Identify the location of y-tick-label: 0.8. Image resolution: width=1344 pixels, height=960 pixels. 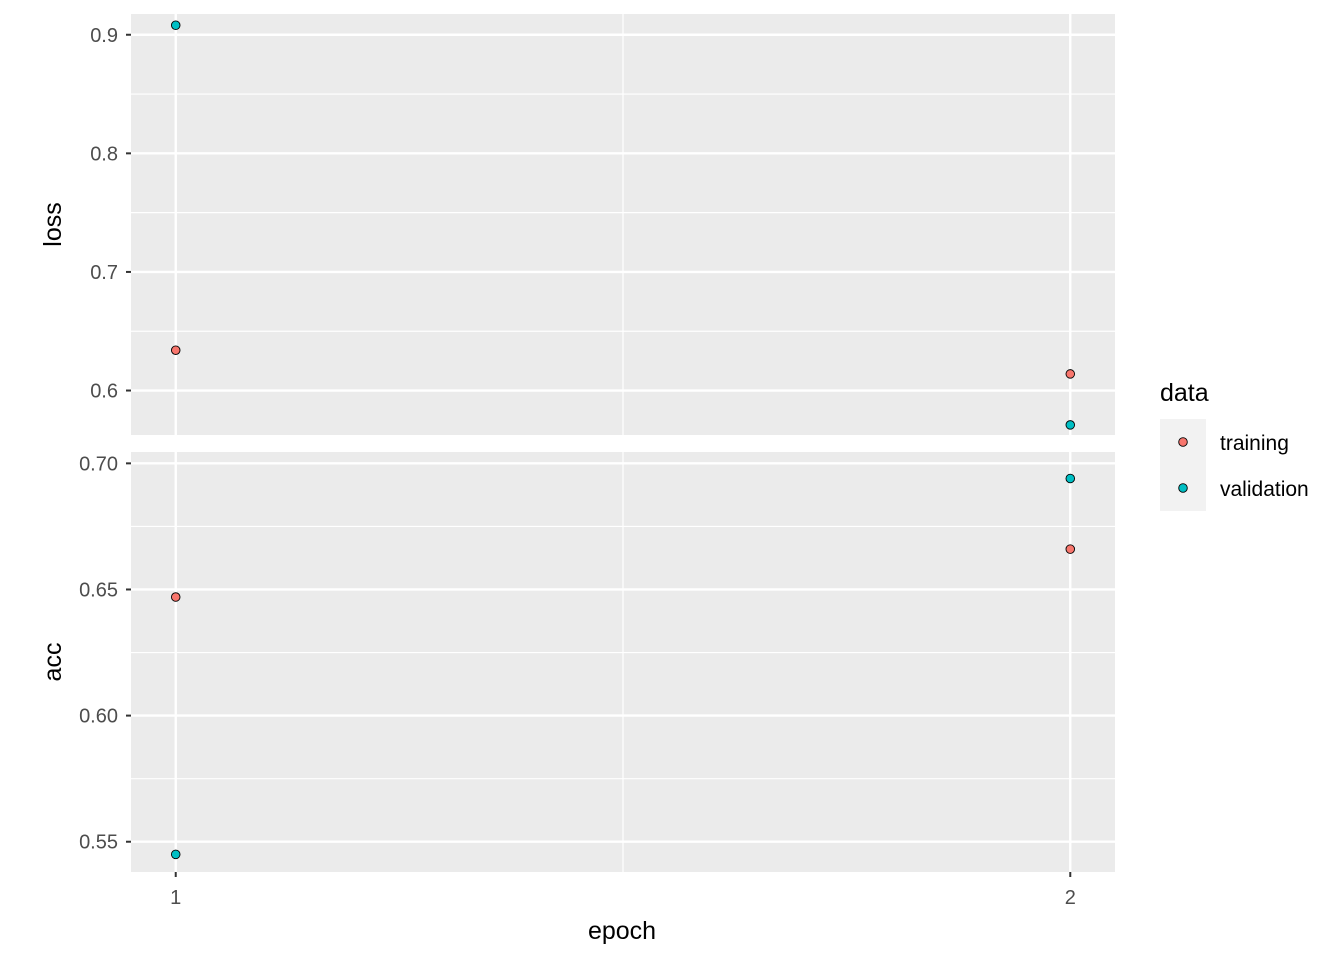
(104, 154).